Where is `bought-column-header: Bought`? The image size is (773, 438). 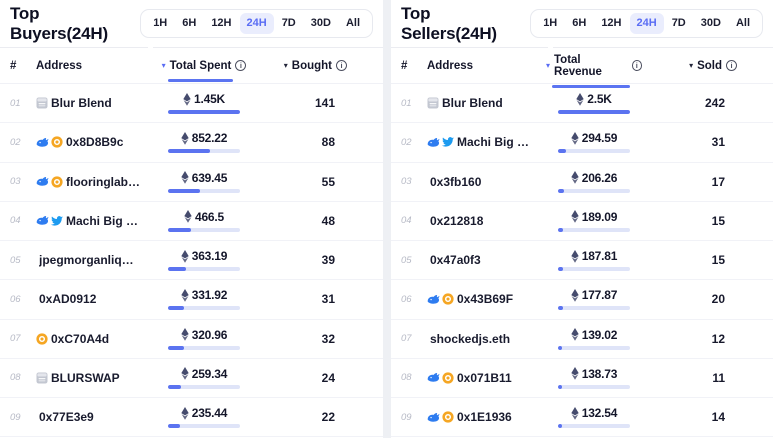
bought-column-header: Bought is located at coordinates (311, 65).